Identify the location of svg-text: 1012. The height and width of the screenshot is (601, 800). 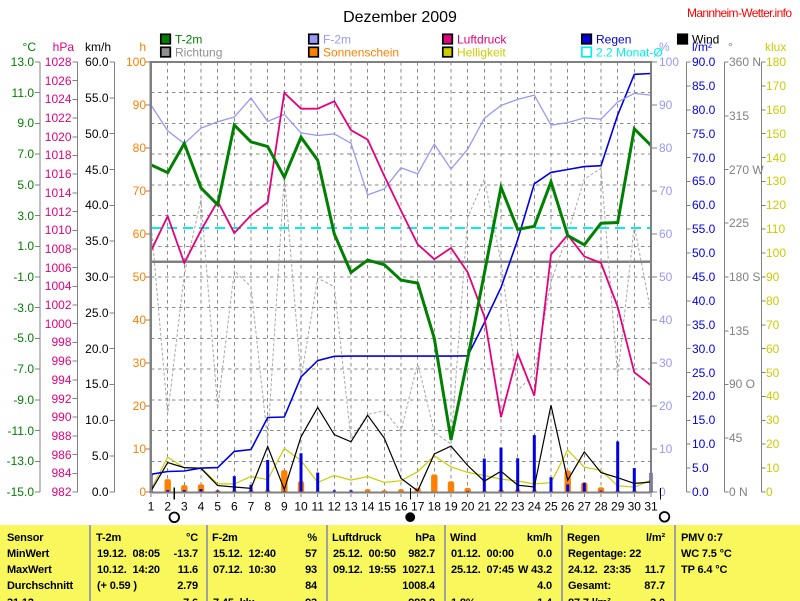
(58, 212).